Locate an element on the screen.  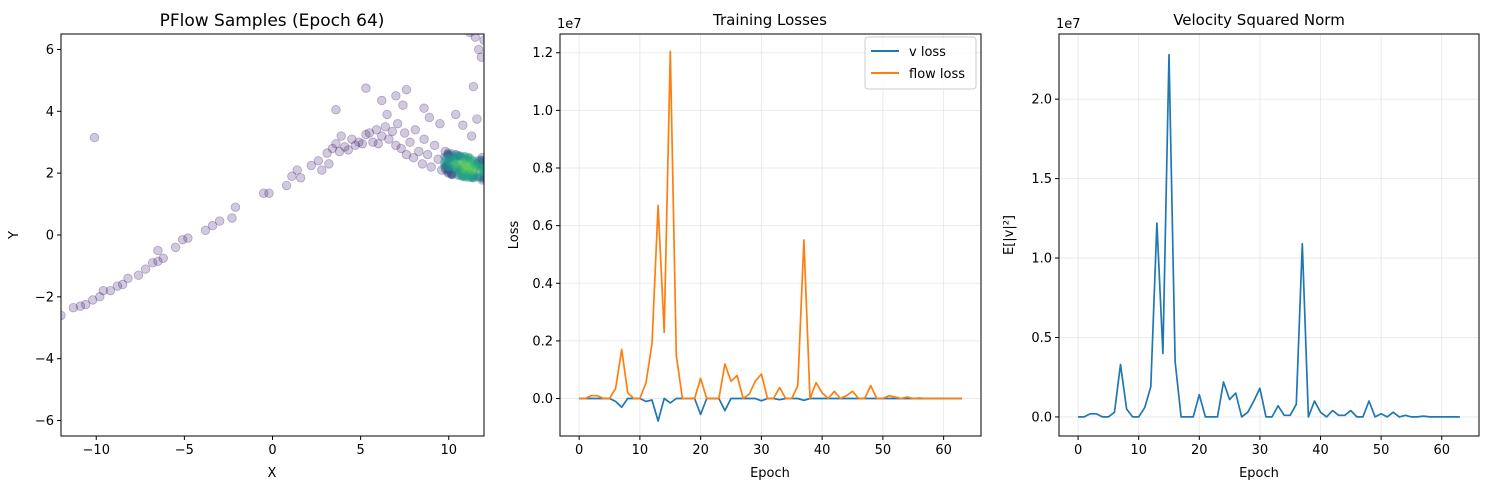
velocity-y-tick-label: 0.0 is located at coordinates (1041, 417).